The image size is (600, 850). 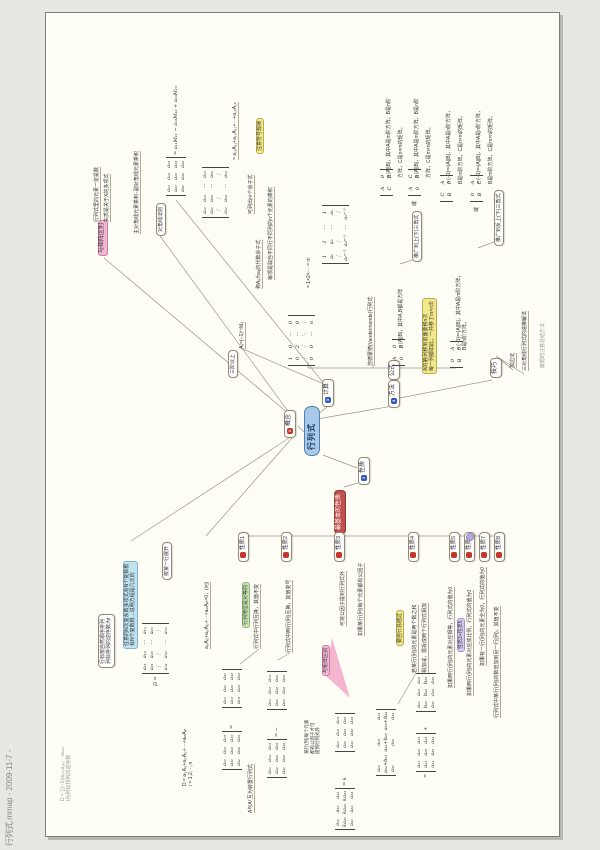 What do you see at coordinates (290, 616) in the screenshot?
I see `text-property-2: 行列式中两行(列)互换，其值变号` at bounding box center [290, 616].